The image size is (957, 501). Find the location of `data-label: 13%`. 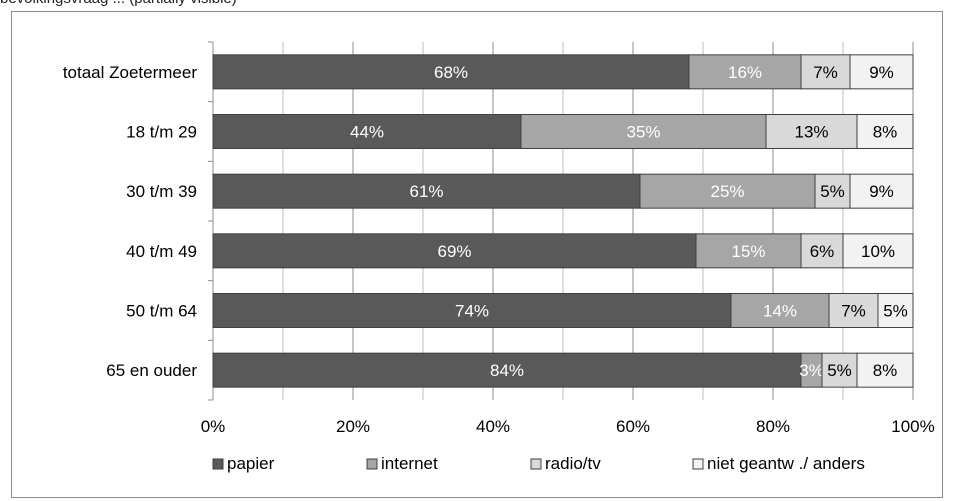

data-label: 13% is located at coordinates (811, 132).